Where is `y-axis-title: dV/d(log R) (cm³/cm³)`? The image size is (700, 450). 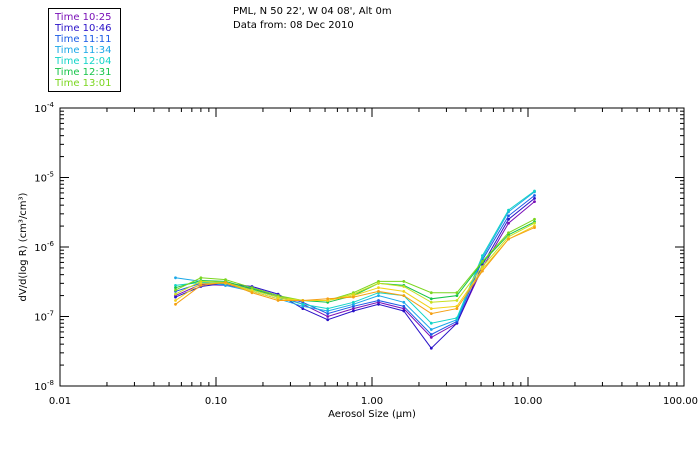
y-axis-title: dV/d(log R) (cm³/cm³) is located at coordinates (23, 246).